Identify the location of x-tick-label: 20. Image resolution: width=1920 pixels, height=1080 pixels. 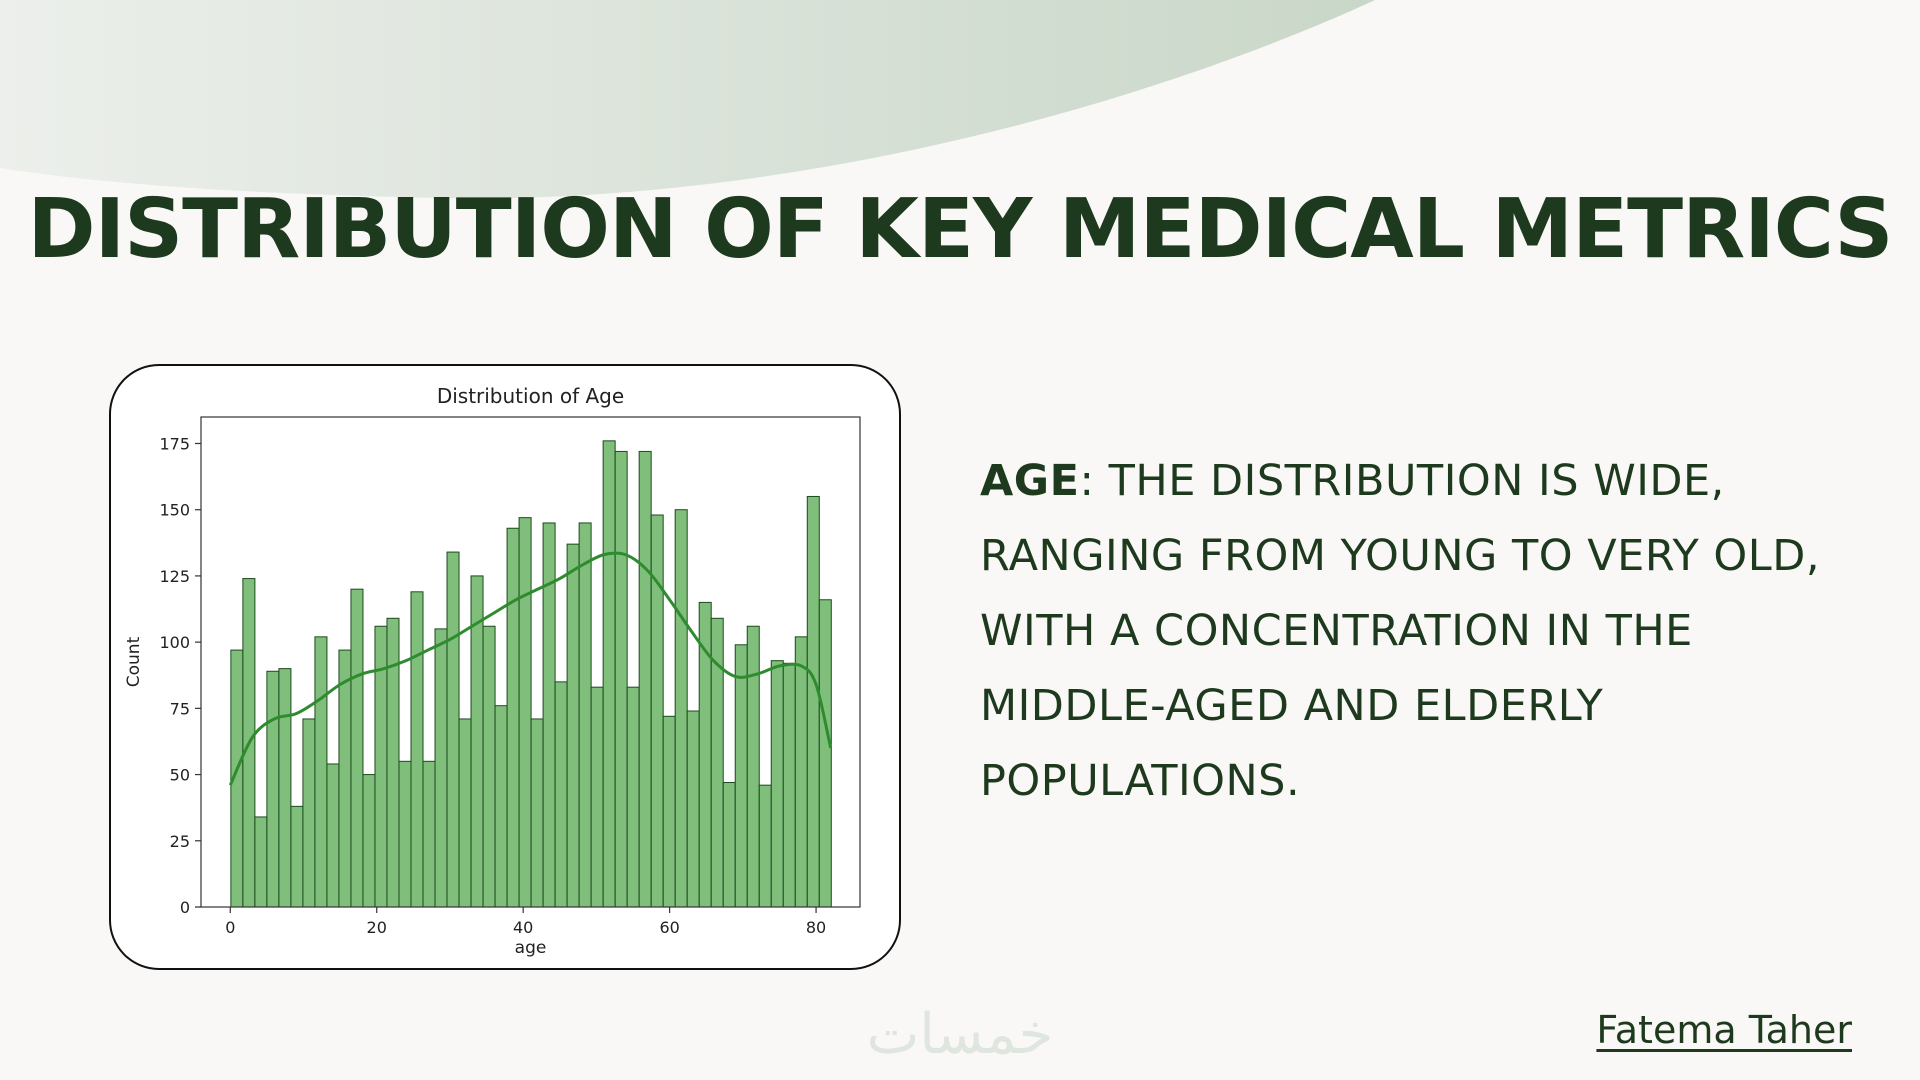
(377, 927).